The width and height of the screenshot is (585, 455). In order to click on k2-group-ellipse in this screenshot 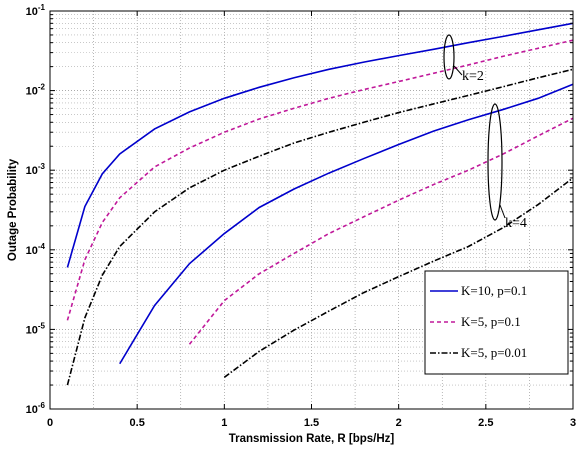, I will do `click(449, 57)`.